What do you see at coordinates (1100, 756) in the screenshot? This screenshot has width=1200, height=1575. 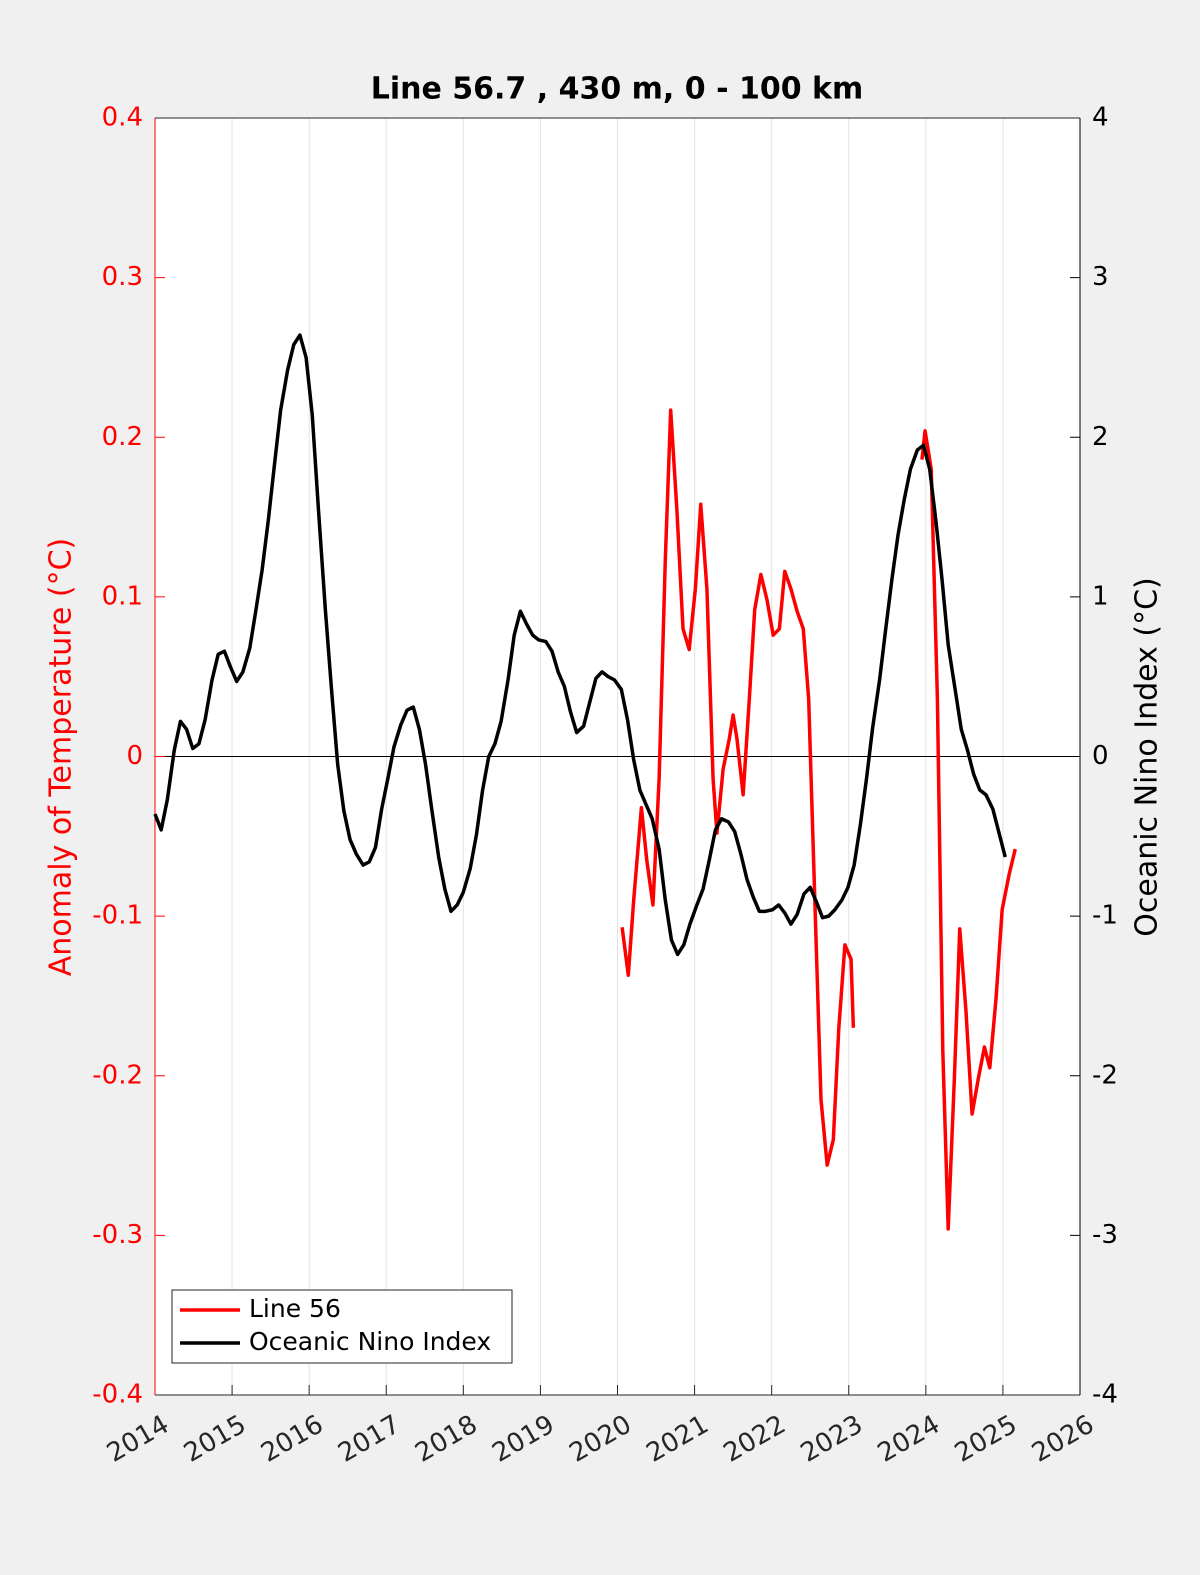 I see `y2-tick-label: 0` at bounding box center [1100, 756].